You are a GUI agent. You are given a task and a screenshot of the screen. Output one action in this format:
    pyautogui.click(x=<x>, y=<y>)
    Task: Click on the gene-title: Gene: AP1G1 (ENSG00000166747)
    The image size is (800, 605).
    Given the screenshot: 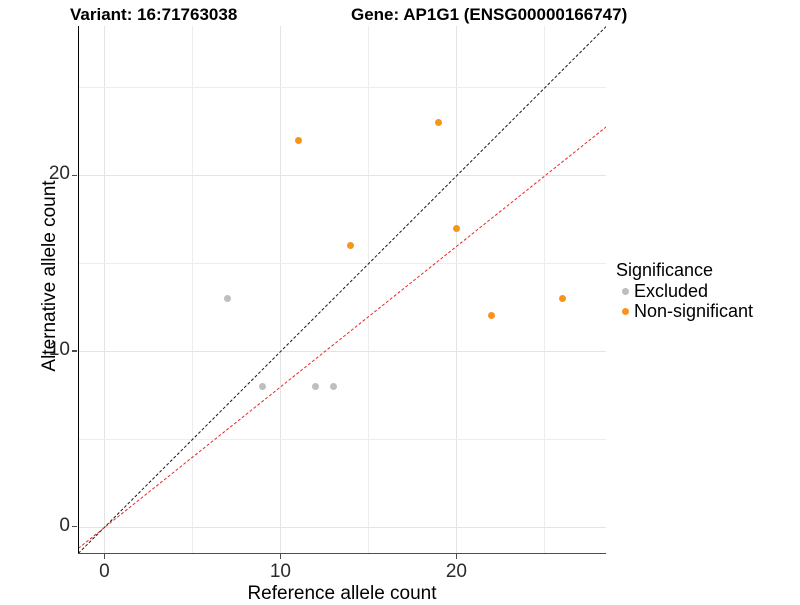 What is the action you would take?
    pyautogui.click(x=489, y=14)
    